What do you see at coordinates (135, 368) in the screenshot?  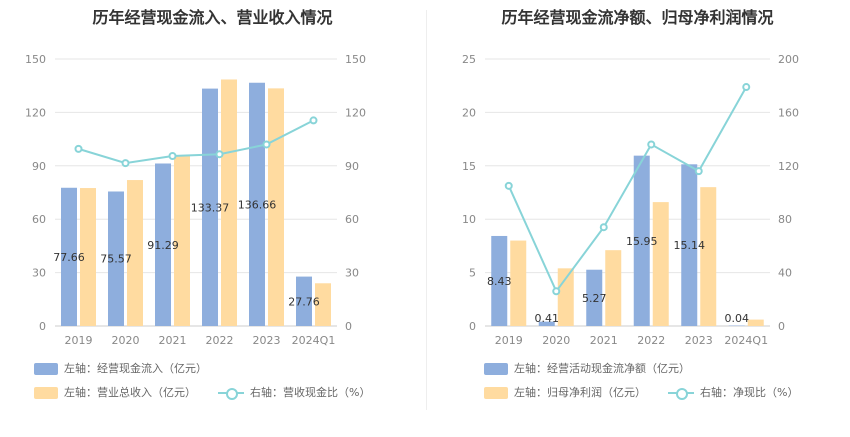 I see `legend-bar1-label: 左轴：经营现金流入（亿元）` at bounding box center [135, 368].